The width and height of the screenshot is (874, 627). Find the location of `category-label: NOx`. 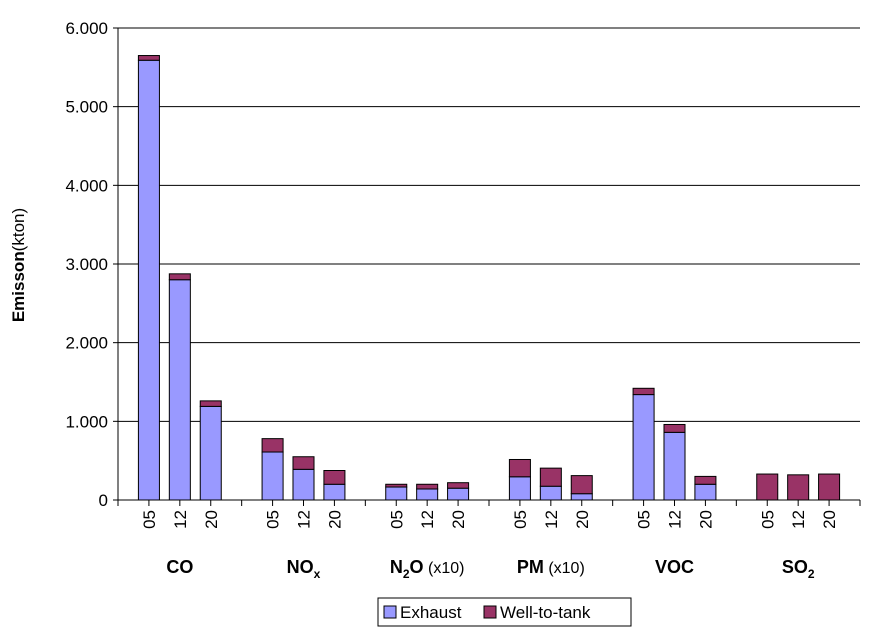

category-label: NOx is located at coordinates (304, 569).